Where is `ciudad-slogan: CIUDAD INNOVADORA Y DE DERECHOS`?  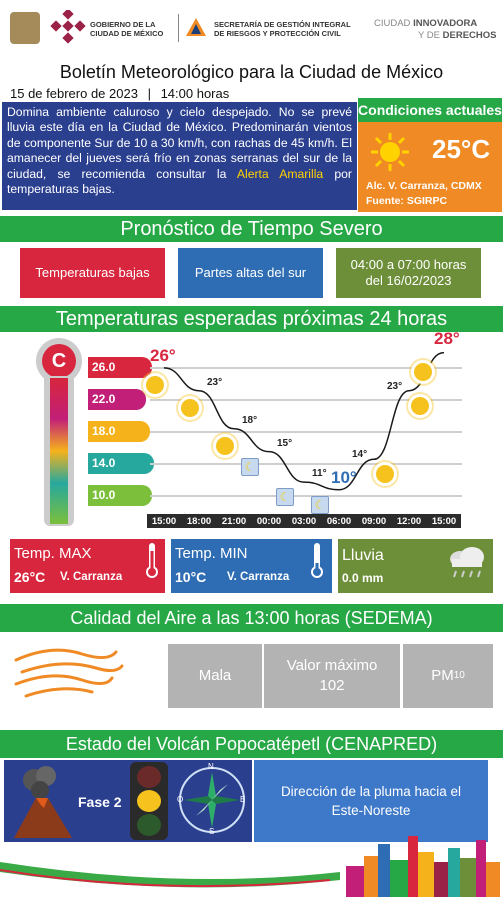
ciudad-slogan: CIUDAD INNOVADORA Y DE DERECHOS is located at coordinates (435, 30).